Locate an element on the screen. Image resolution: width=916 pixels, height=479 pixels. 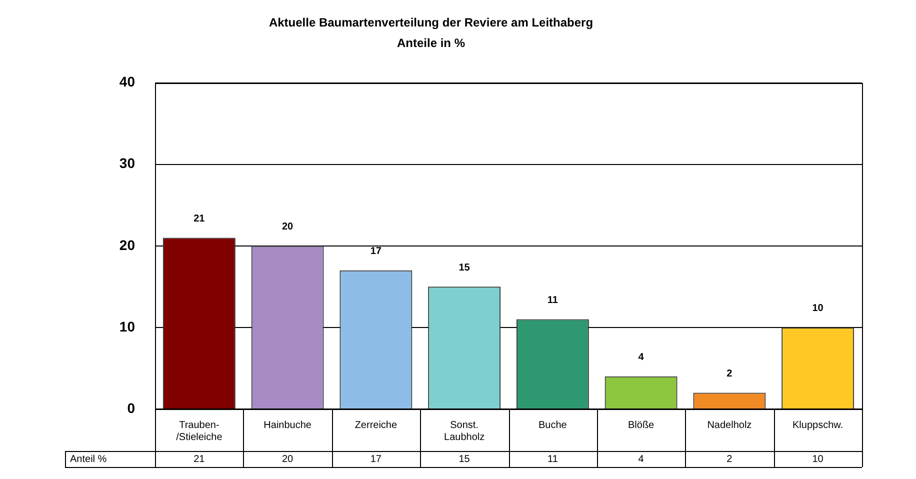
chart-subtitle: Anteile in % is located at coordinates (431, 43).